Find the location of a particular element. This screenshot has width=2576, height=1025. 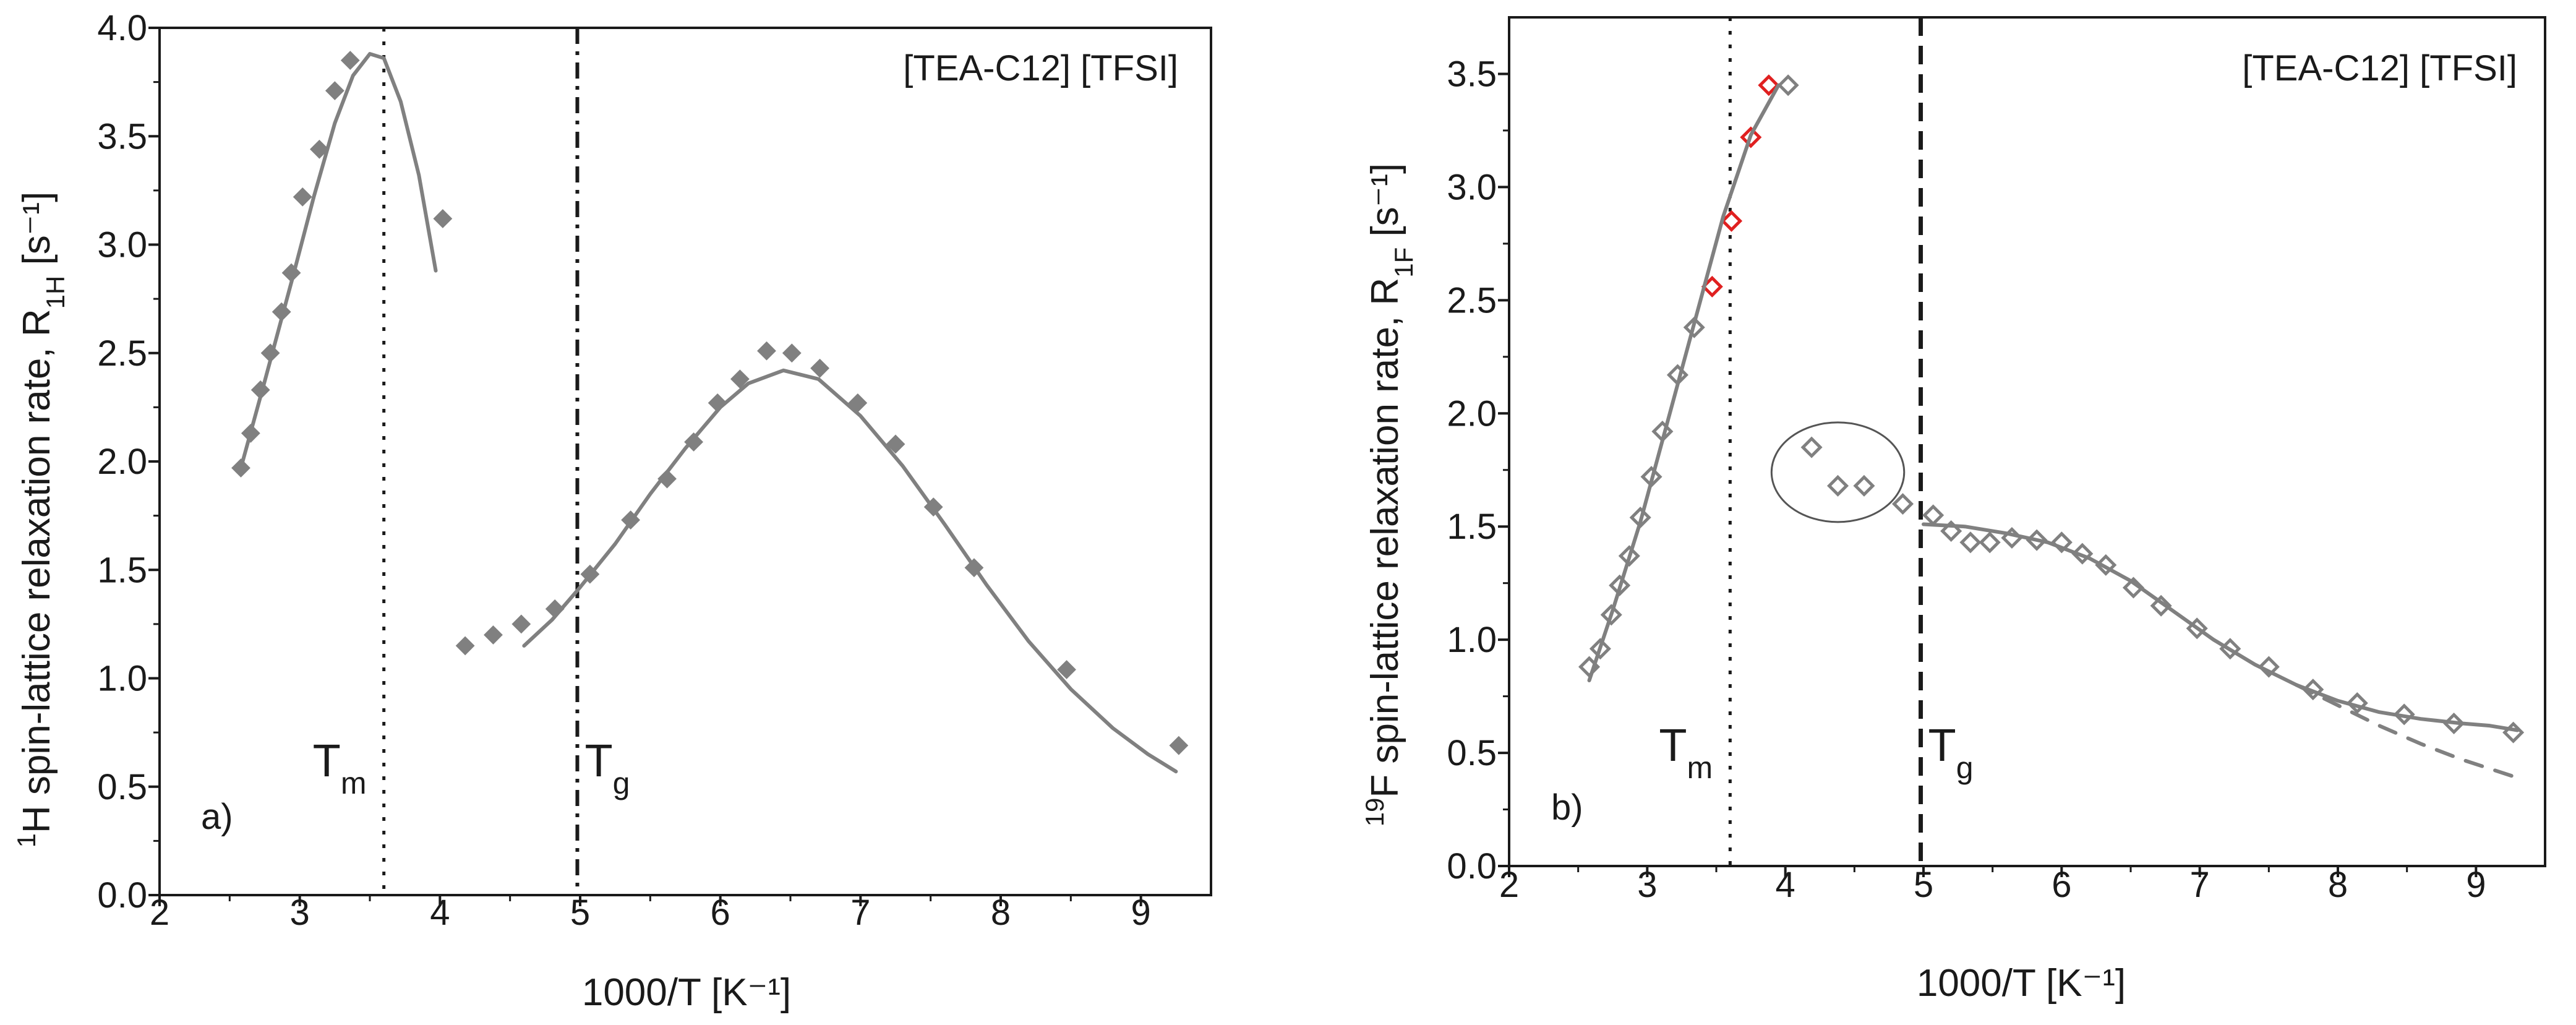

panel-b-ylabel-unit: [s⁻¹] is located at coordinates (1385, 205).